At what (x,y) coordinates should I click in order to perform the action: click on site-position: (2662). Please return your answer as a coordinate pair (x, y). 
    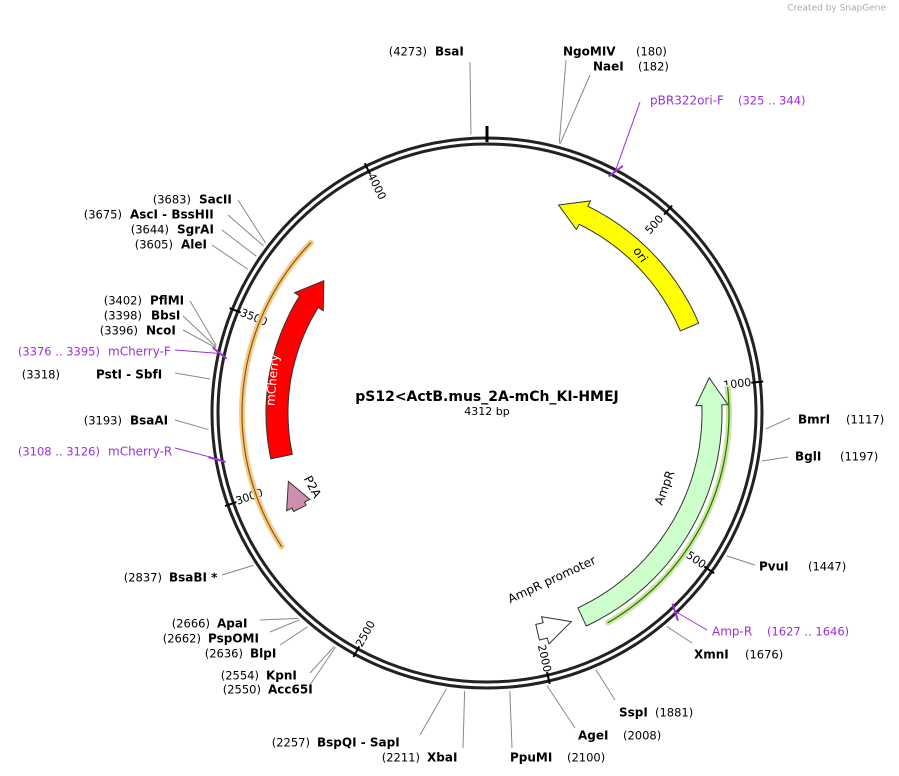
    Looking at the image, I should click on (182, 639).